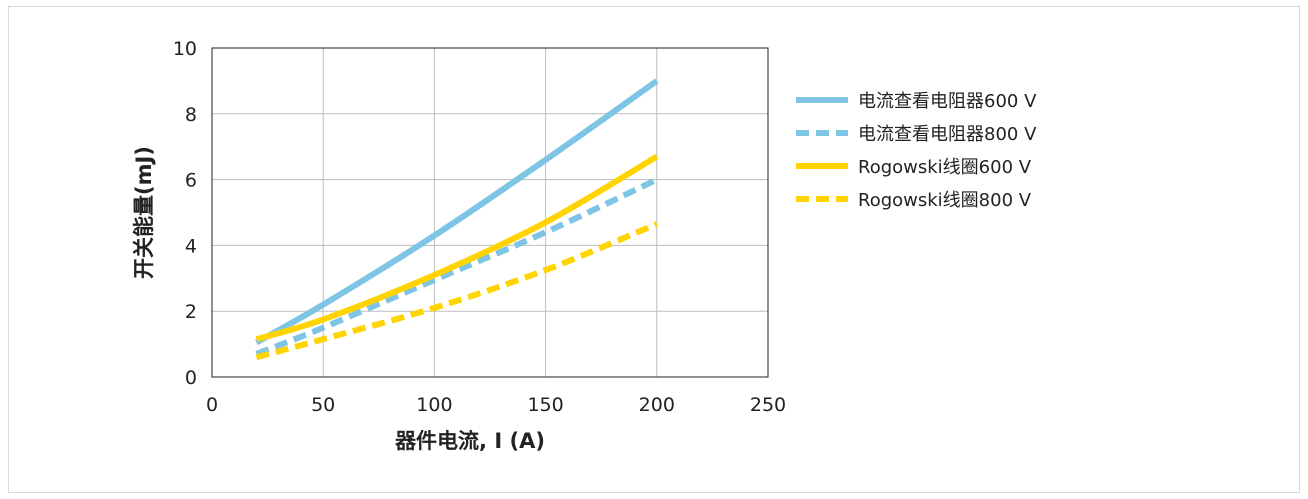 This screenshot has width=1308, height=499. What do you see at coordinates (768, 405) in the screenshot?
I see `x-tick-label: 250` at bounding box center [768, 405].